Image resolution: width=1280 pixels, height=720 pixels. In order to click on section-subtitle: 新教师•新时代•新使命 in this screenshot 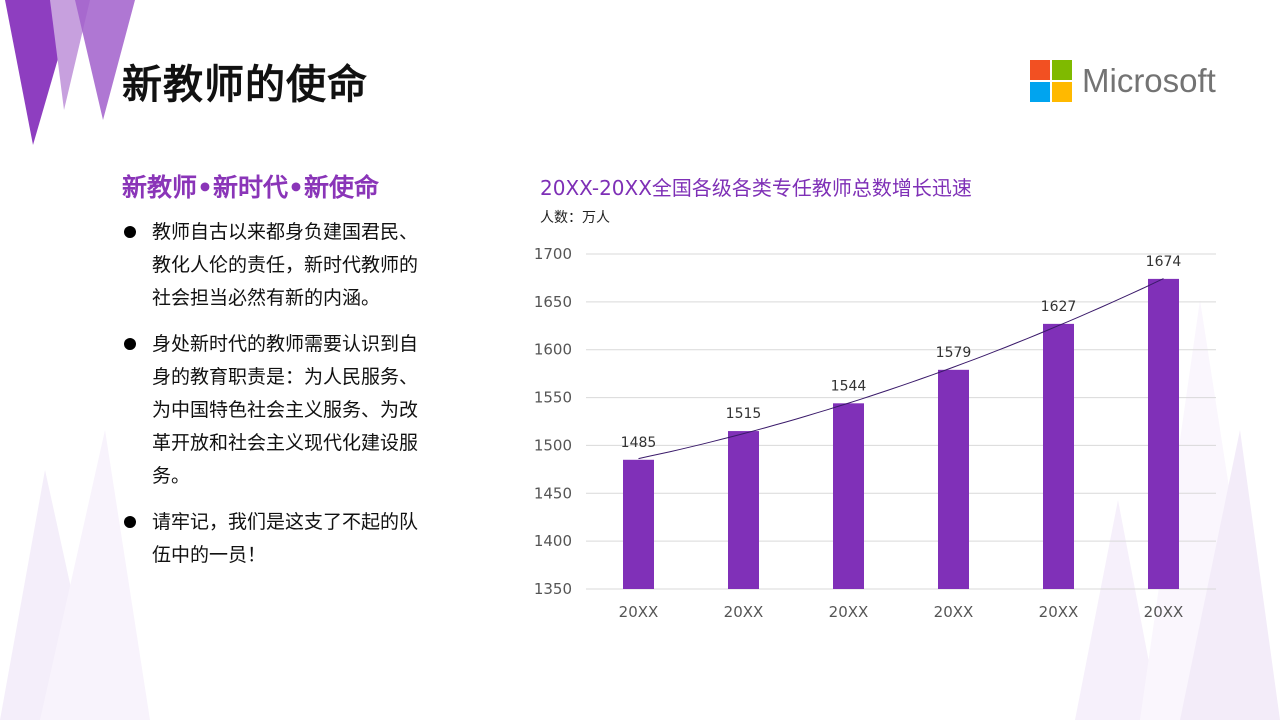, I will do `click(250, 187)`.